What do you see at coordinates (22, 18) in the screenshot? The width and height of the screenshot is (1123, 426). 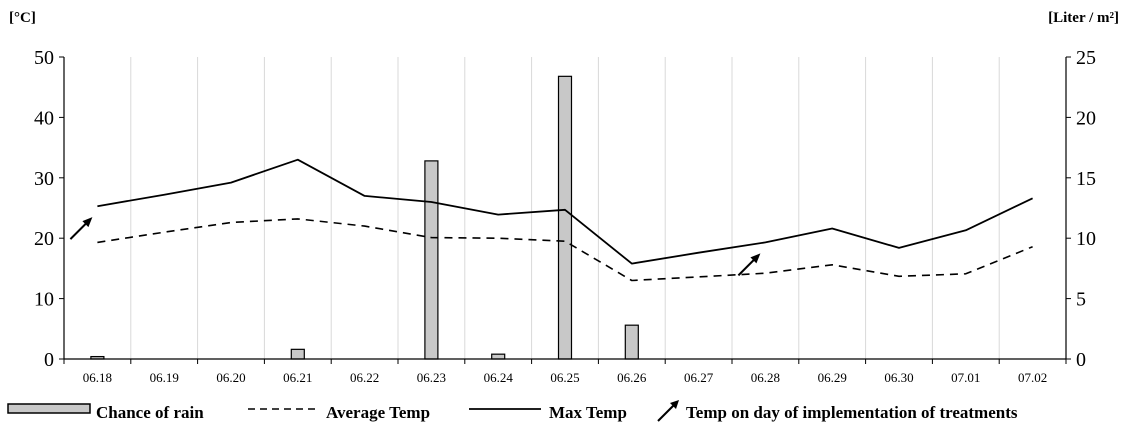 I see `left-axis-unit: [°C]` at bounding box center [22, 18].